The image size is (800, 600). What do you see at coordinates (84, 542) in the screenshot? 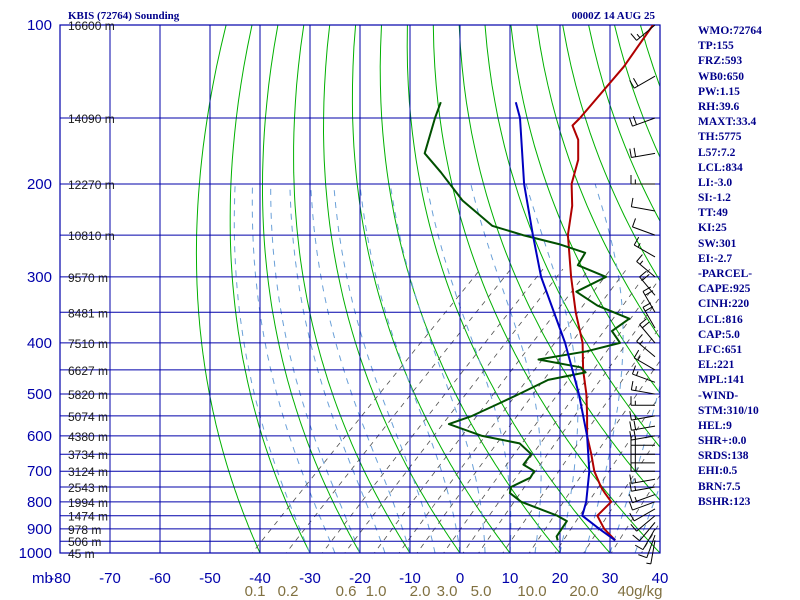
I see `height-label: 506 m` at bounding box center [84, 542].